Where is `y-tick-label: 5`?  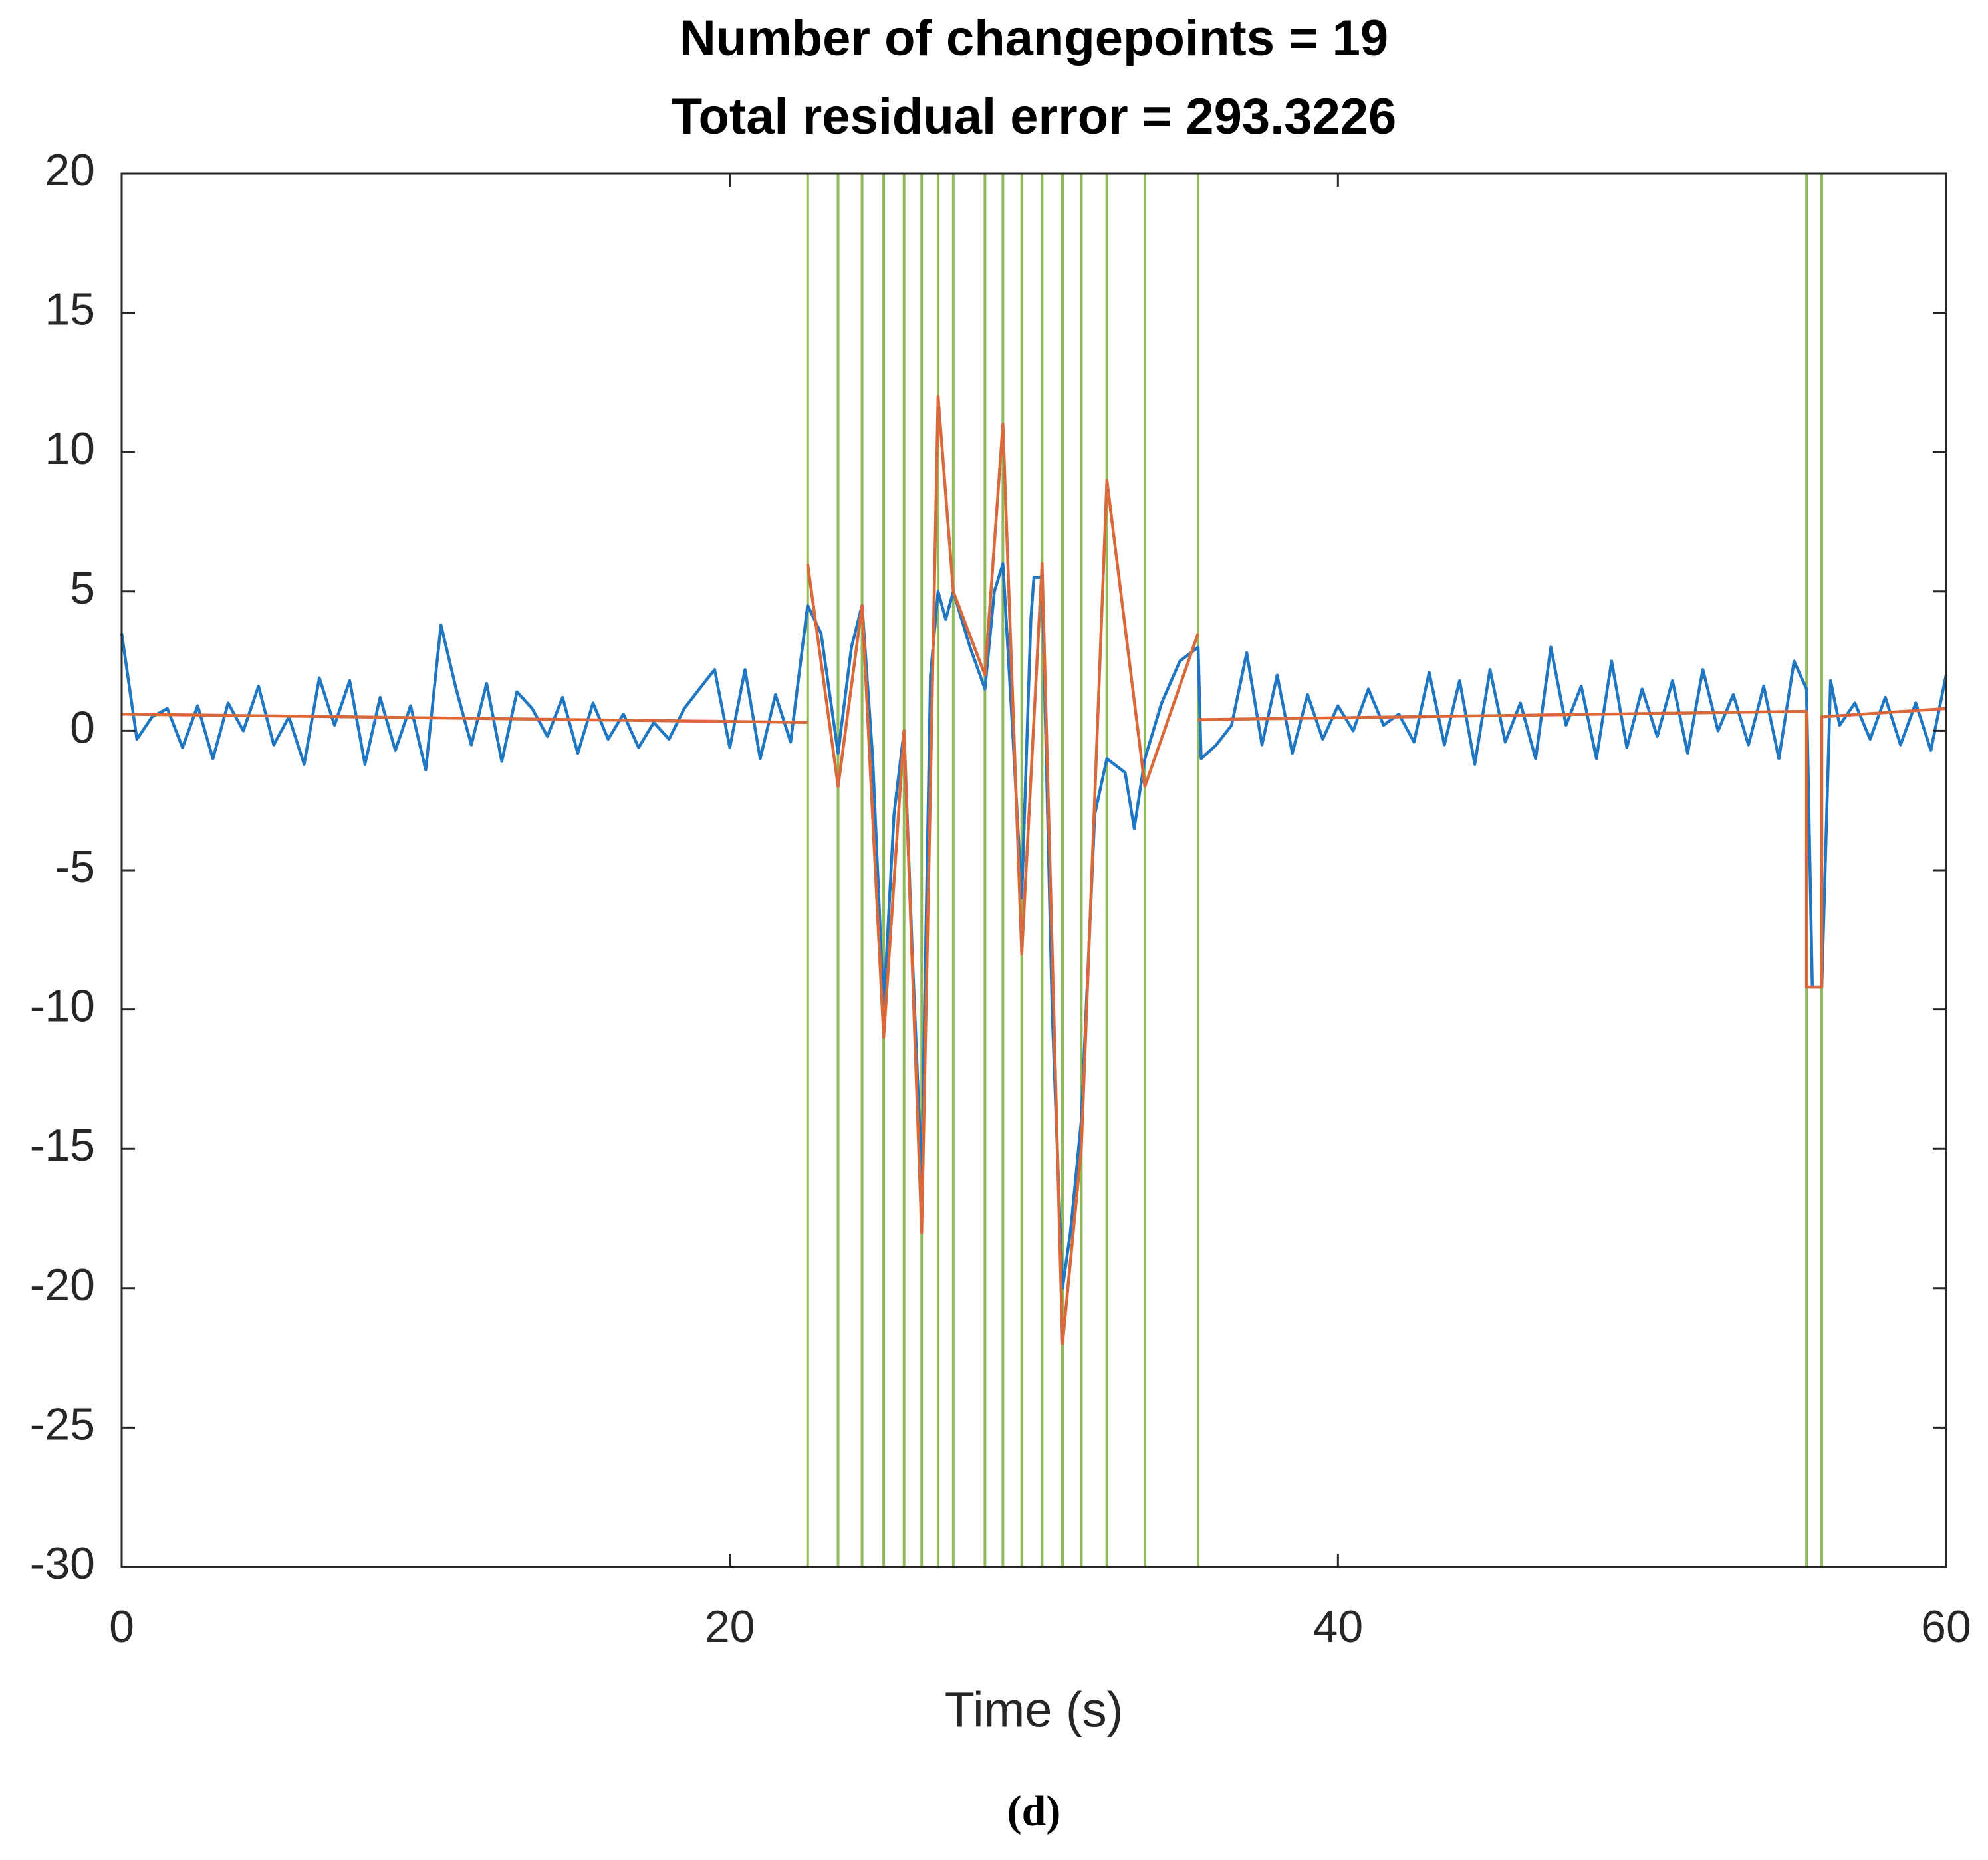
y-tick-label: 5 is located at coordinates (82, 588).